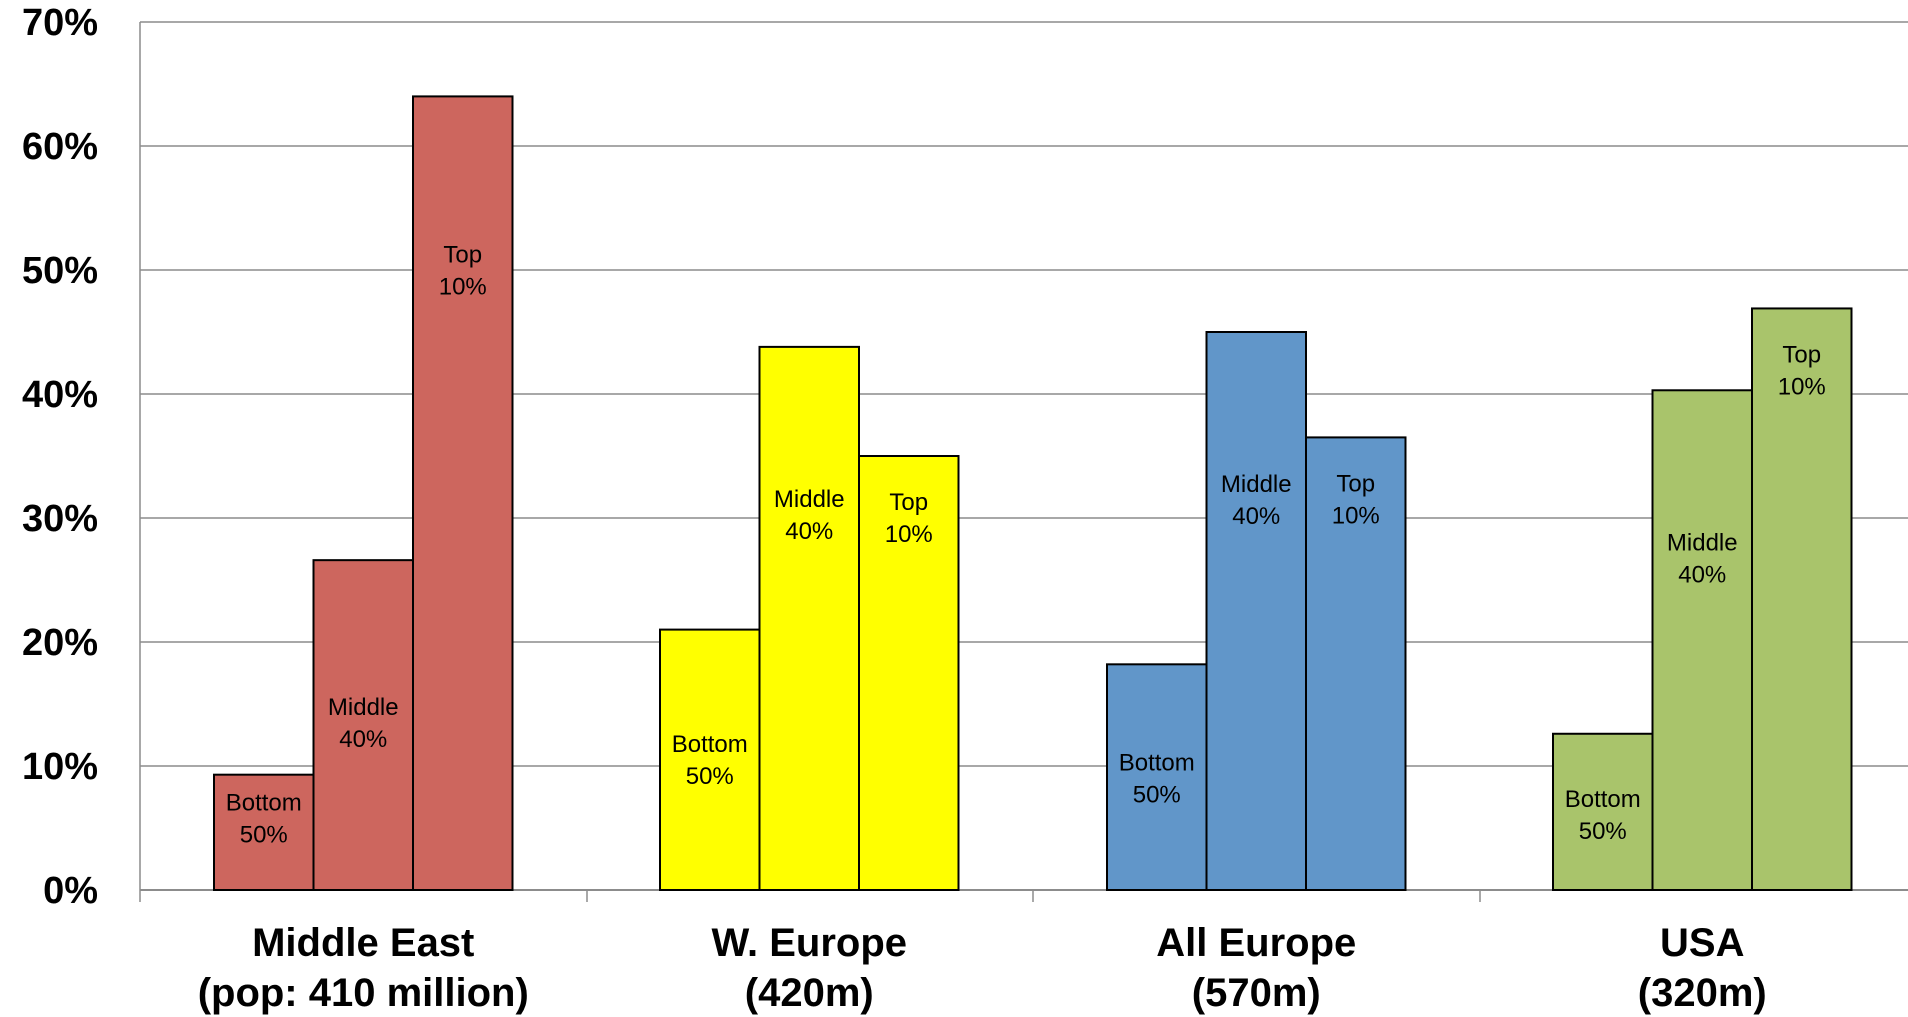  What do you see at coordinates (60, 519) in the screenshot?
I see `y-tick-label: 30%` at bounding box center [60, 519].